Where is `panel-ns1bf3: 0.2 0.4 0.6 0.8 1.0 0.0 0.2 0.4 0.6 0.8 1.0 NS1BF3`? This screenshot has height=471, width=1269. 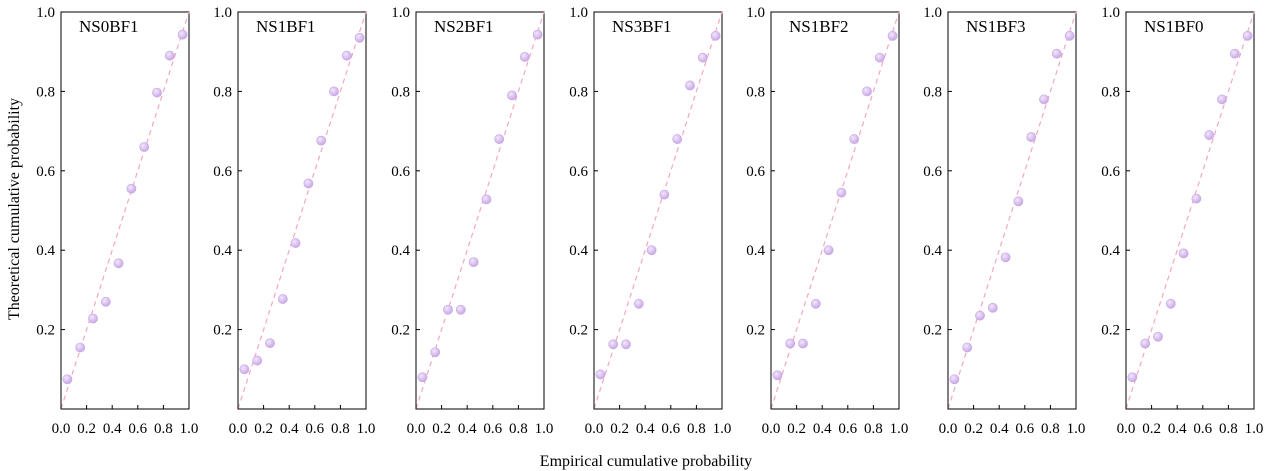
panel-ns1bf3: 0.2 0.4 0.6 0.8 1.0 0.0 0.2 0.4 0.6 0.8 1.0 NS1BF3 is located at coordinates (1004, 221).